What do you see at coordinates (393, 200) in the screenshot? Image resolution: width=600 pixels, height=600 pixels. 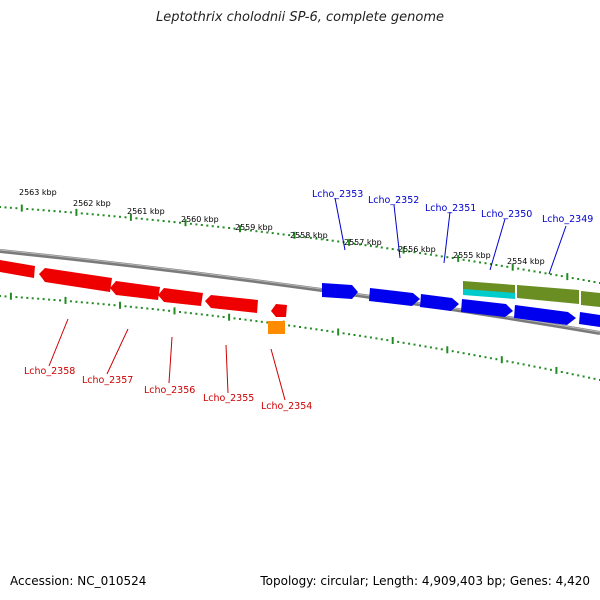 I see `gene-label: Lcho_2352` at bounding box center [393, 200].